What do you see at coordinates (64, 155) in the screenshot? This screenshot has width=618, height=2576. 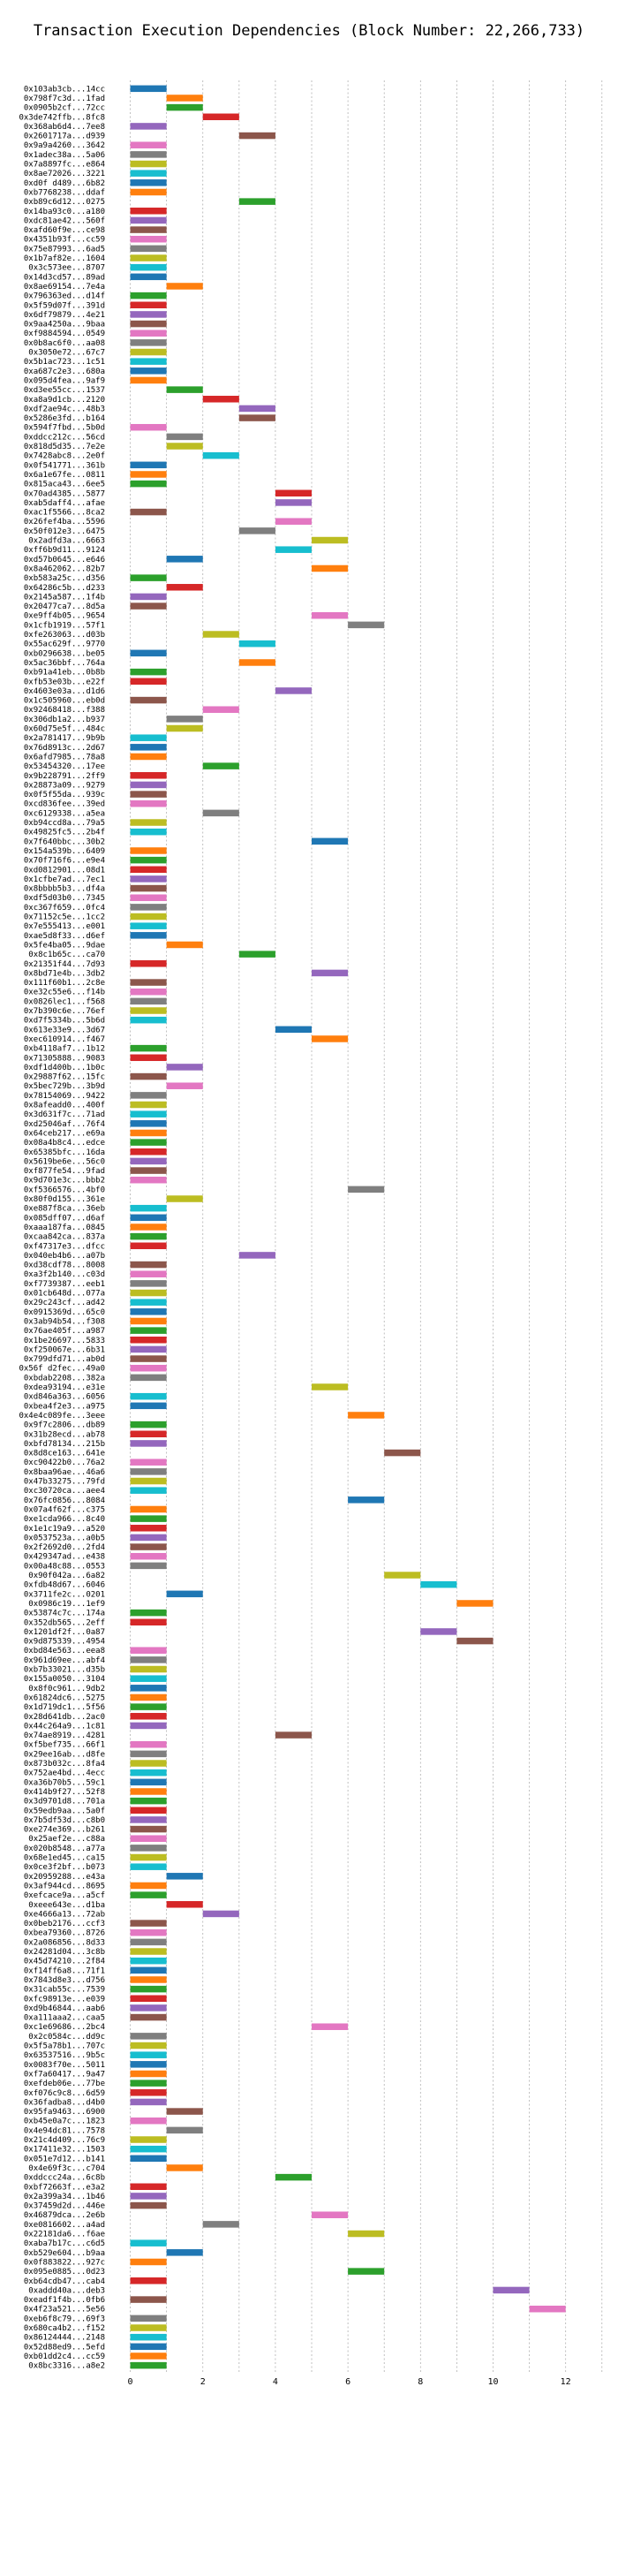 I see `y-tick-label: 0x1adec38a...5a06` at bounding box center [64, 155].